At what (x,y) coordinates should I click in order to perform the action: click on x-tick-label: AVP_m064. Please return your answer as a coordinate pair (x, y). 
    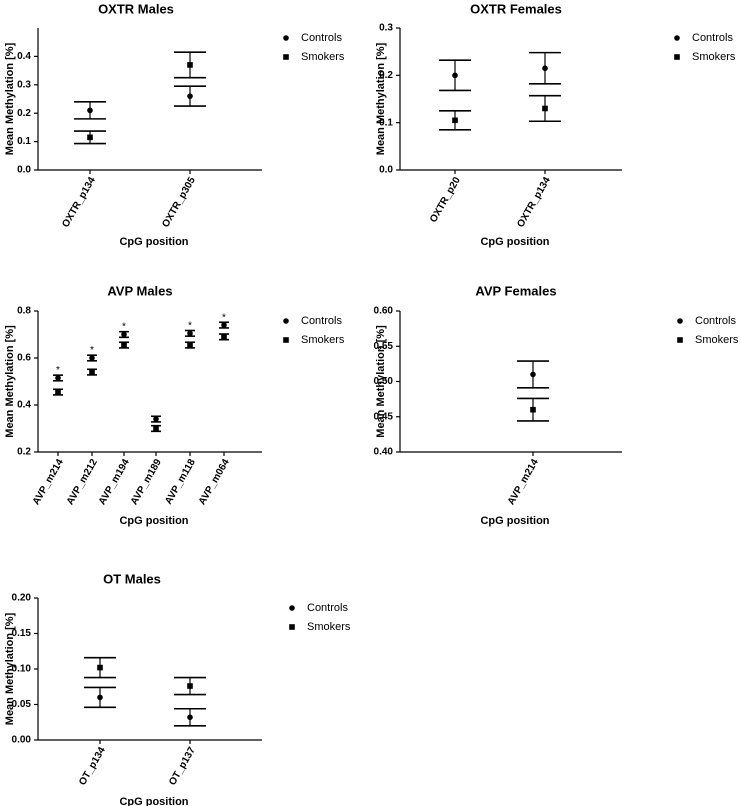
    Looking at the image, I should click on (214, 482).